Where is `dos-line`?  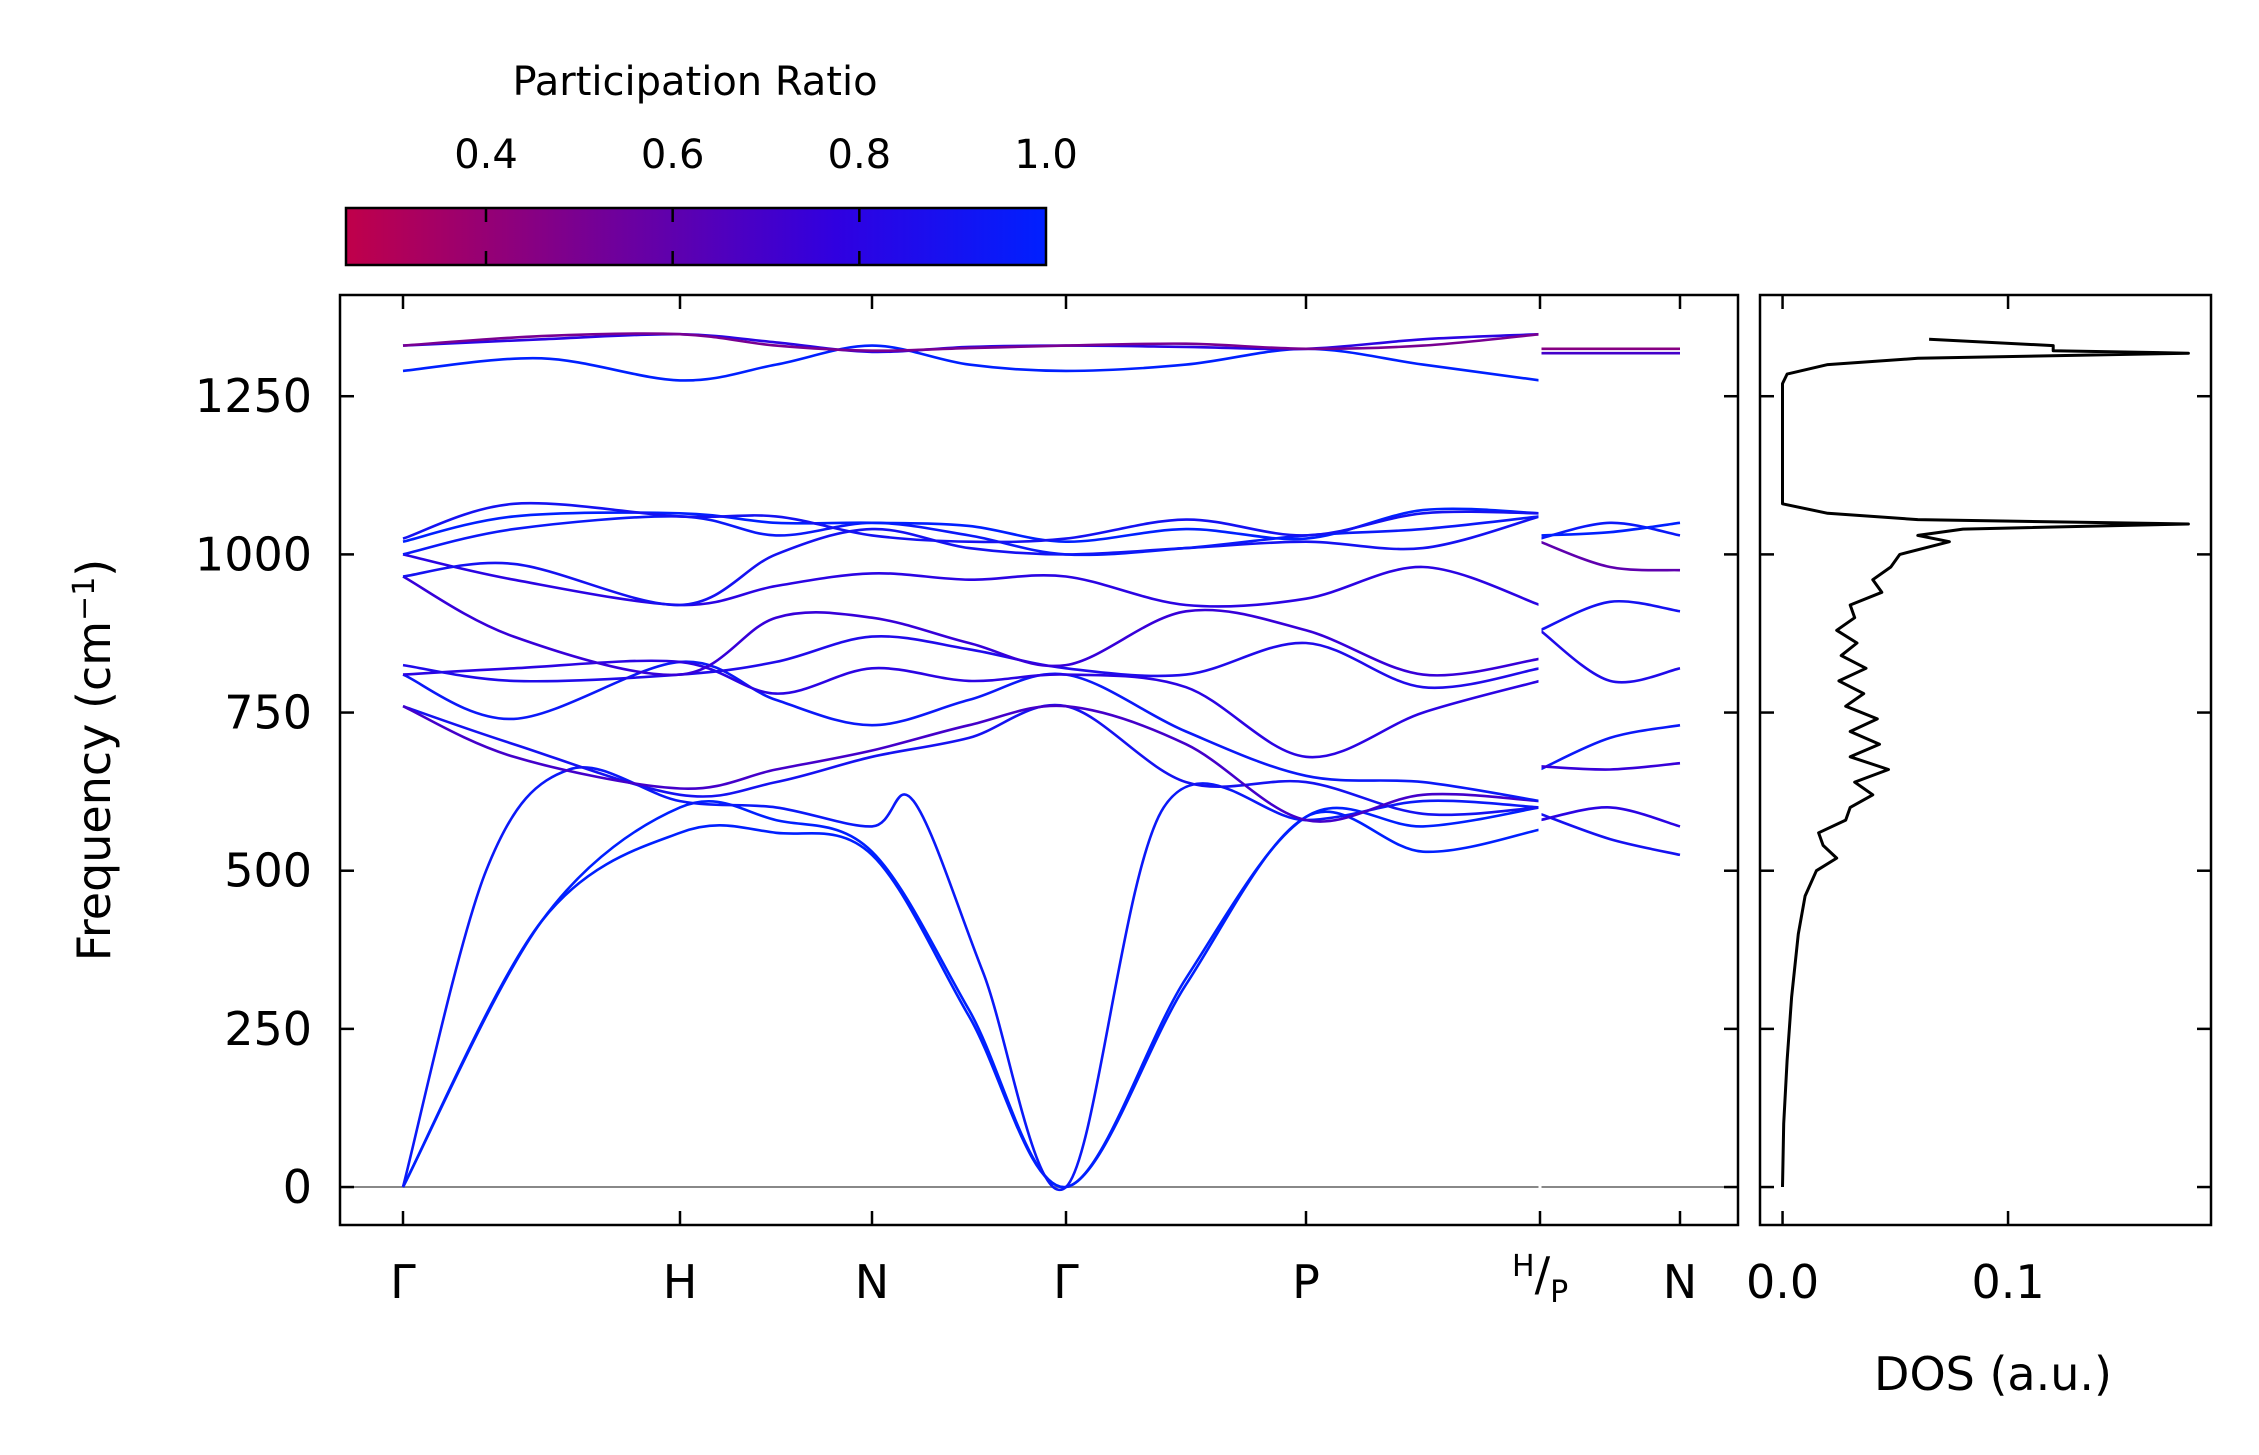 dos-line is located at coordinates (1985, 762).